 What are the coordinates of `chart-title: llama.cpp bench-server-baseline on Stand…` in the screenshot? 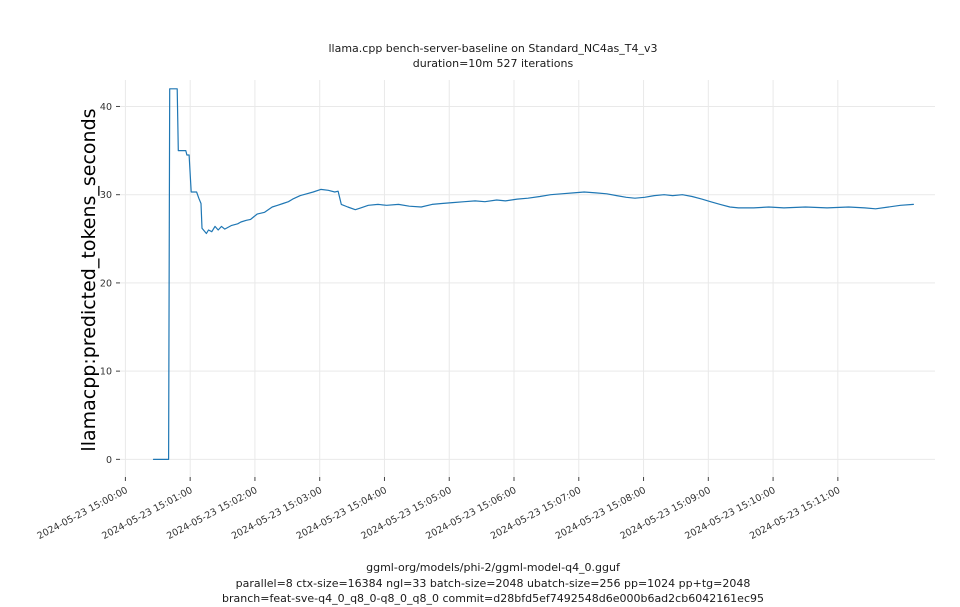 It's located at (493, 48).